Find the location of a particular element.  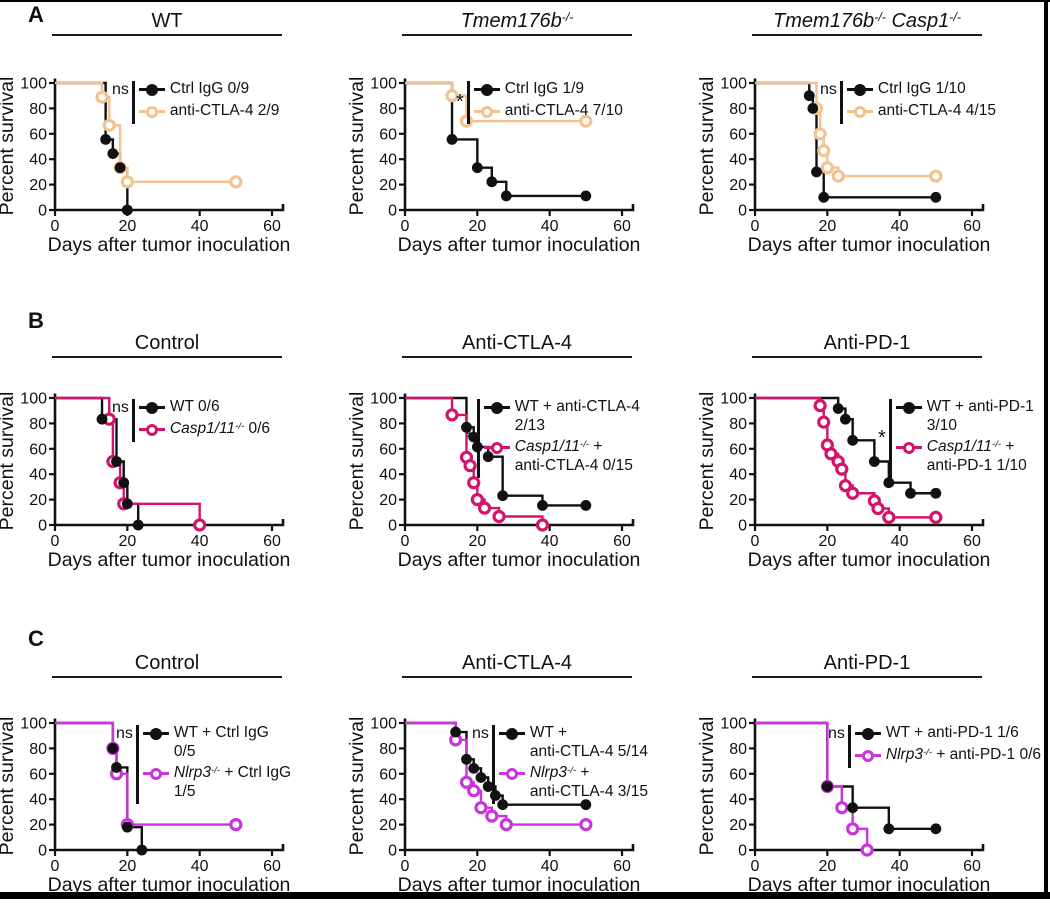

legend-entry: Nlrp3-/- + anti-CTLA-4 3/15 is located at coordinates (573, 782).